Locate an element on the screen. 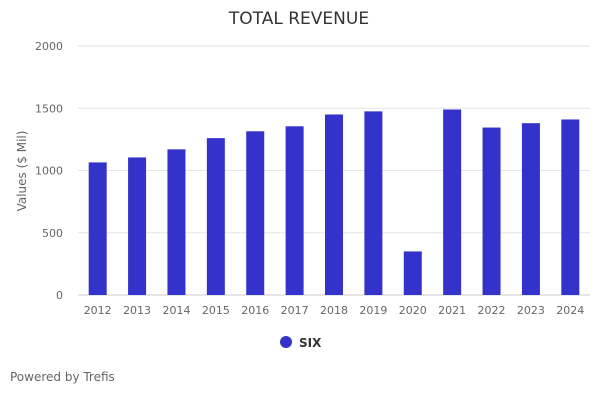 The image size is (600, 400). x-tick-label: 2020 is located at coordinates (413, 310).